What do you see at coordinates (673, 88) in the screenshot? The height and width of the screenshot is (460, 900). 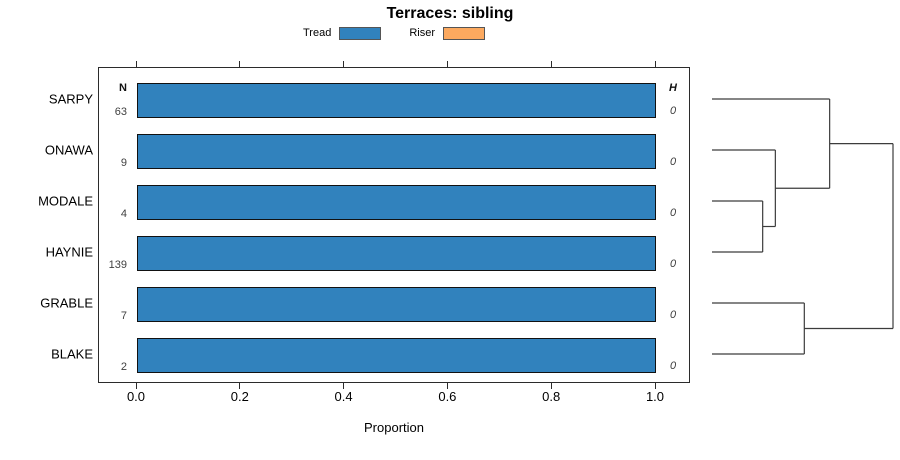 I see `h-column-header: H` at bounding box center [673, 88].